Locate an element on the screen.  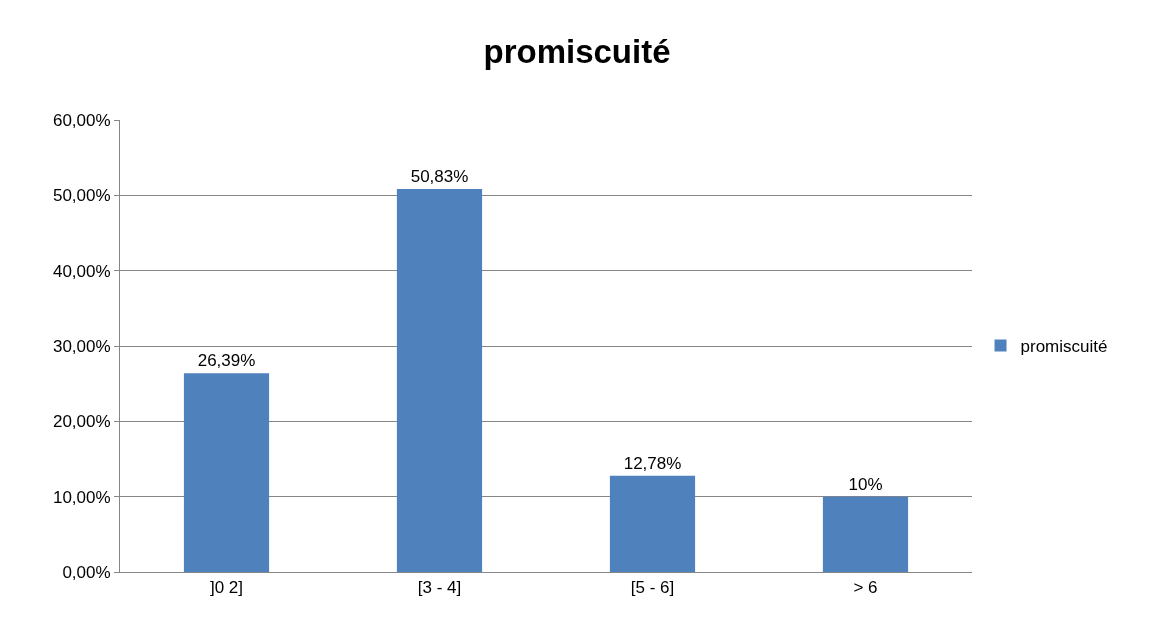
y-tick-label: 40,00% is located at coordinates (81, 271).